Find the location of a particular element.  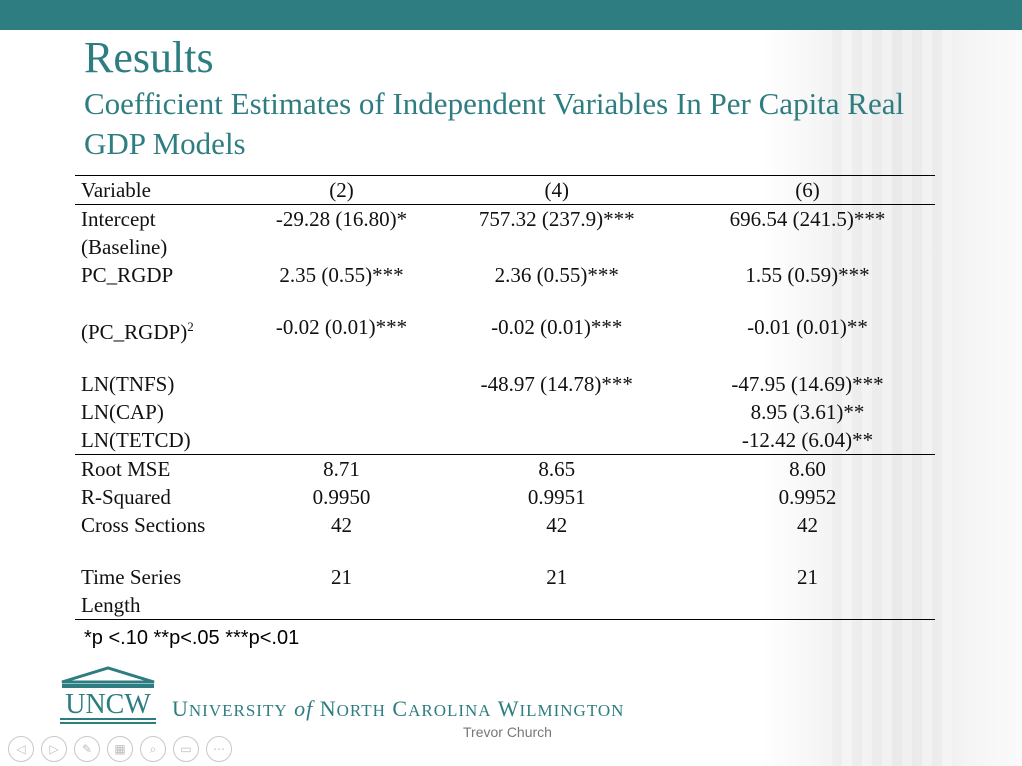

pen-icon: ✎ is located at coordinates (87, 749).